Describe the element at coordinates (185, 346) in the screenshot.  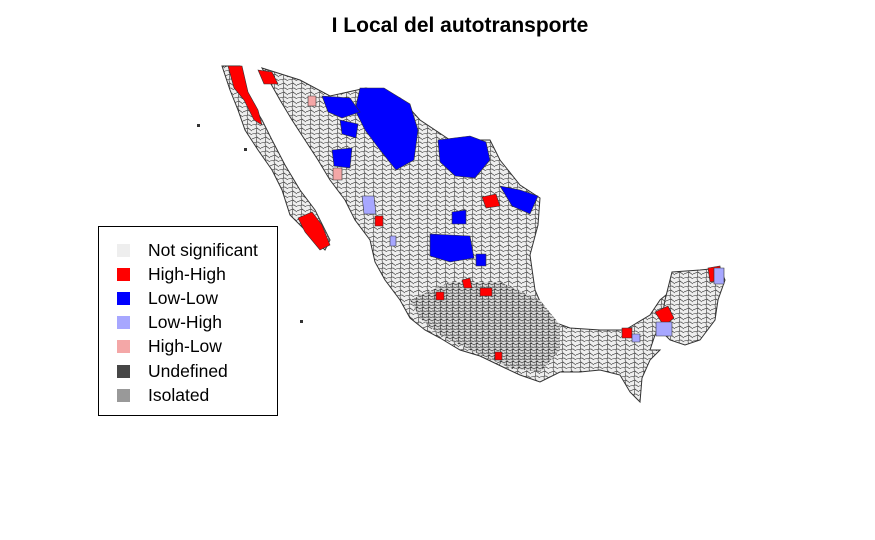
I see `legend-label: High-Low` at that location.